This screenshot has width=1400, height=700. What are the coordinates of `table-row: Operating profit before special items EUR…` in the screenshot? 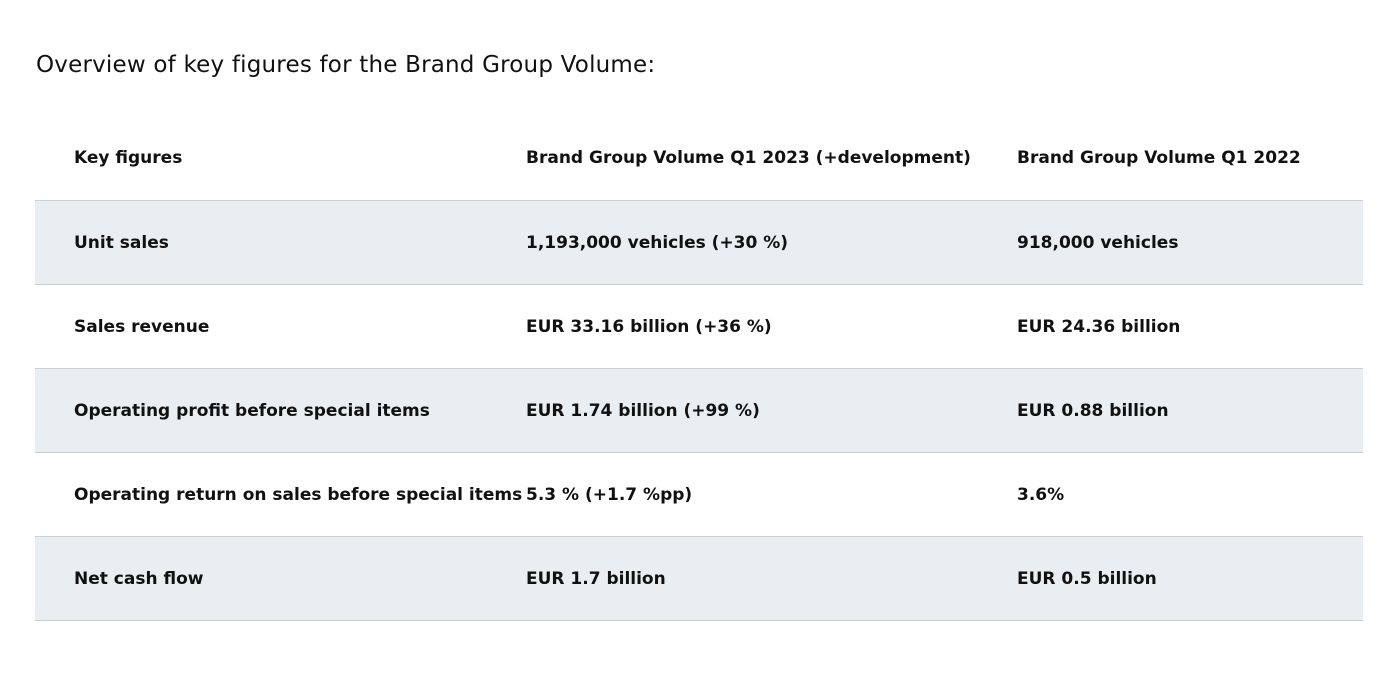 It's located at (699, 410).